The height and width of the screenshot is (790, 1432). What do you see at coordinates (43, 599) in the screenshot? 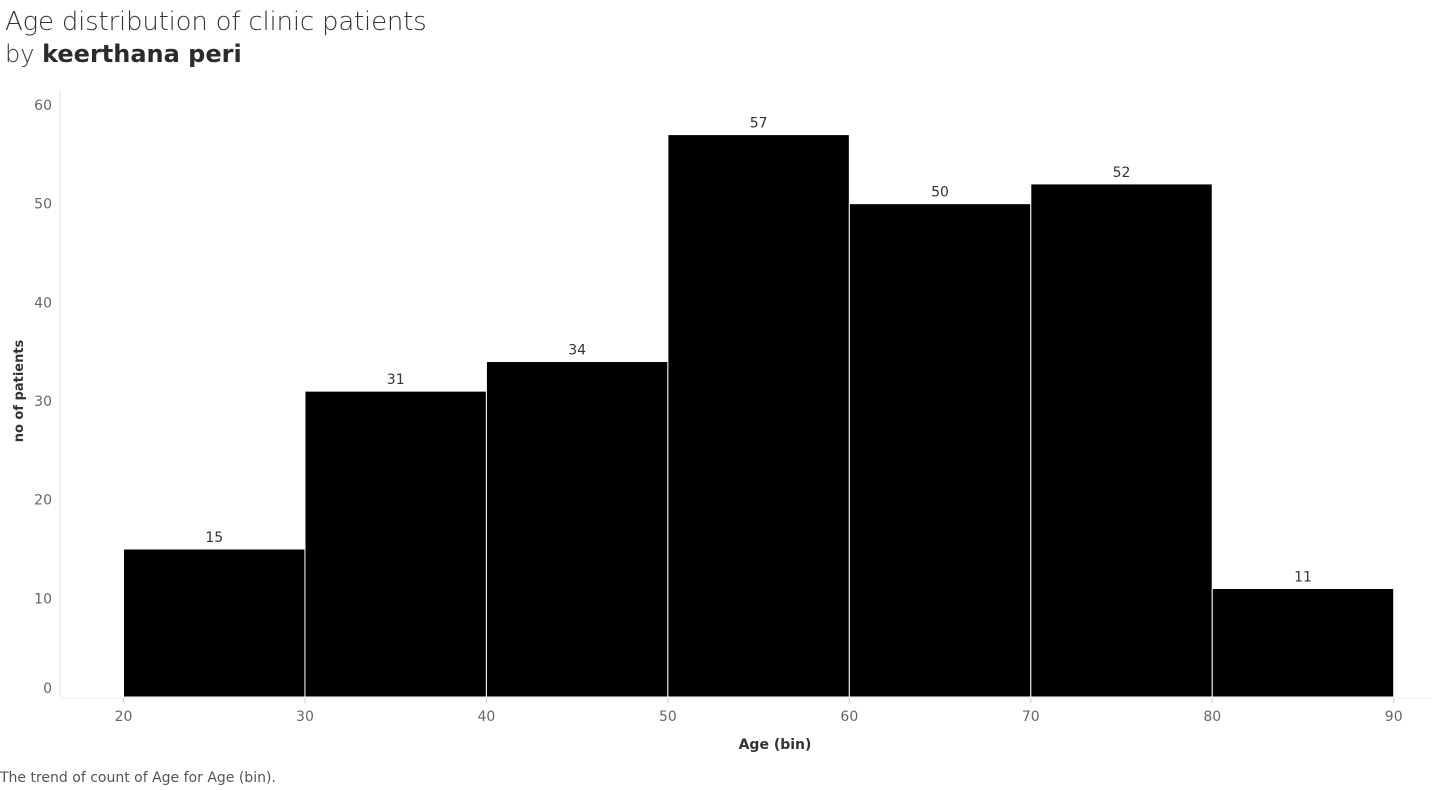
I see `y-tick-label: 10` at bounding box center [43, 599].